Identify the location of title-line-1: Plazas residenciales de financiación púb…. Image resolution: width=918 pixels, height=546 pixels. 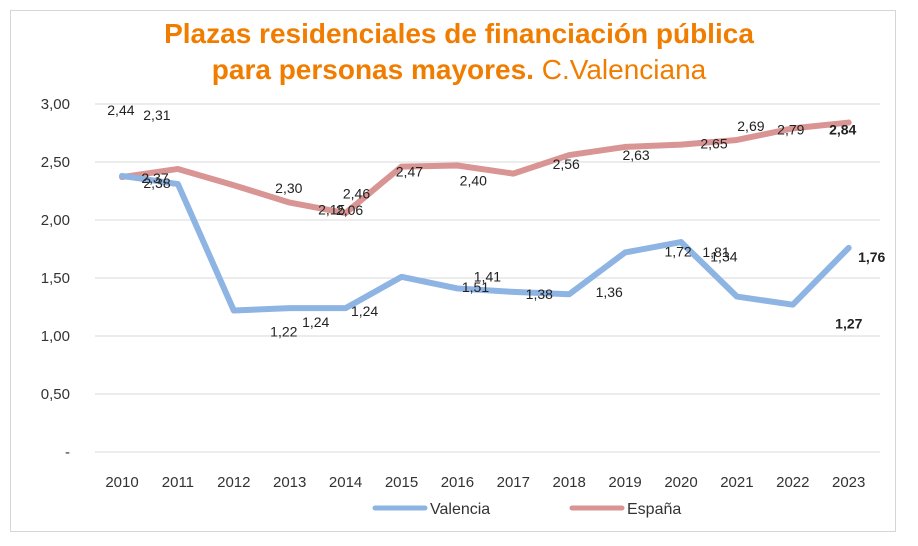
(459, 33).